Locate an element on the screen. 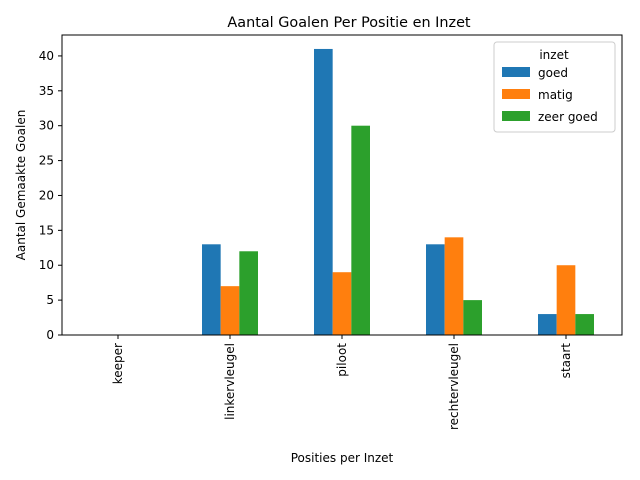 Image resolution: width=640 pixels, height=480 pixels. y-tick-label: 0 is located at coordinates (50, 335).